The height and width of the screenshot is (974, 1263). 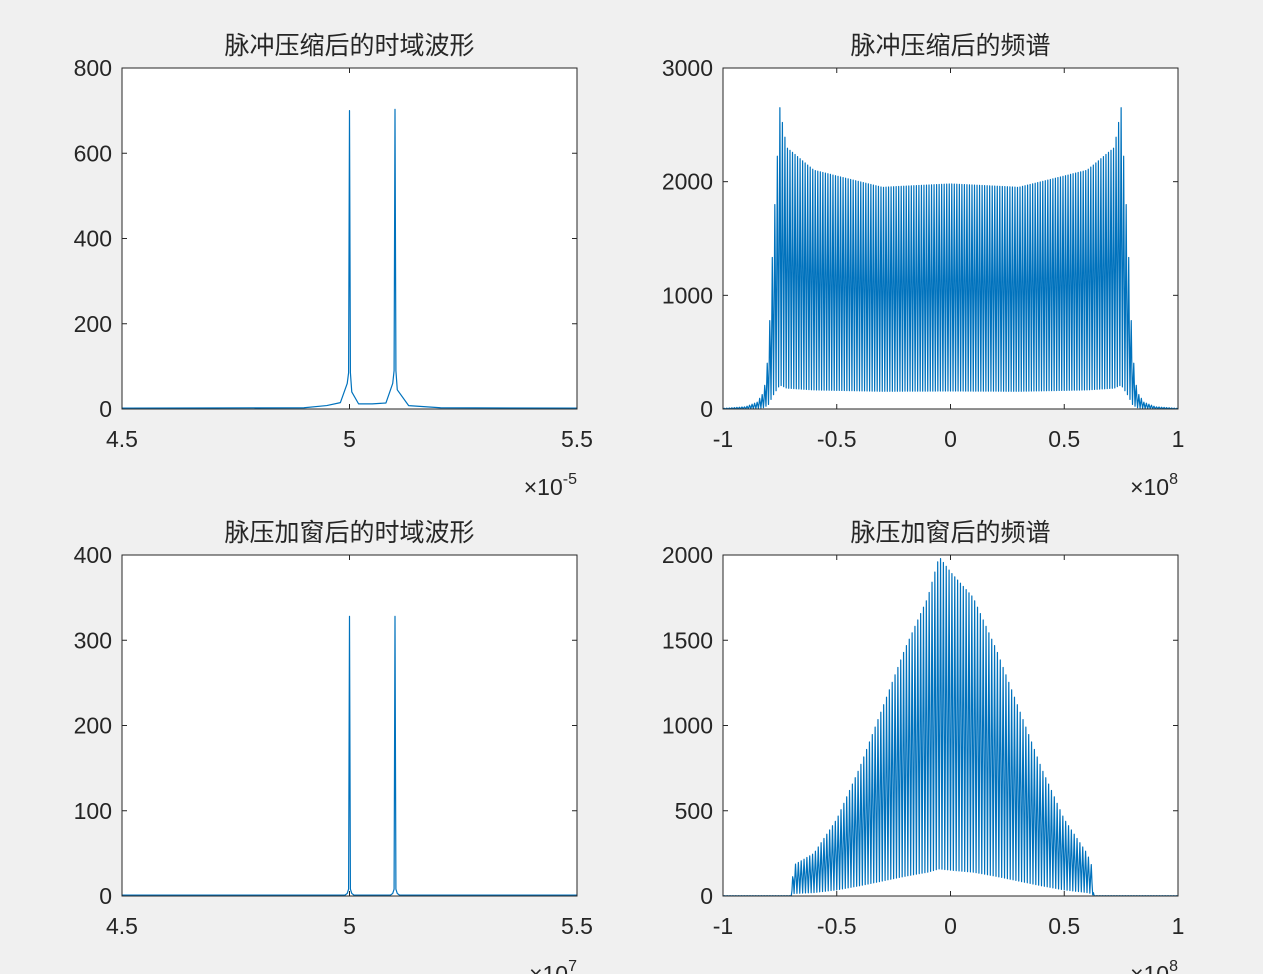 What do you see at coordinates (93, 68) in the screenshot?
I see `y-tick-label: 800` at bounding box center [93, 68].